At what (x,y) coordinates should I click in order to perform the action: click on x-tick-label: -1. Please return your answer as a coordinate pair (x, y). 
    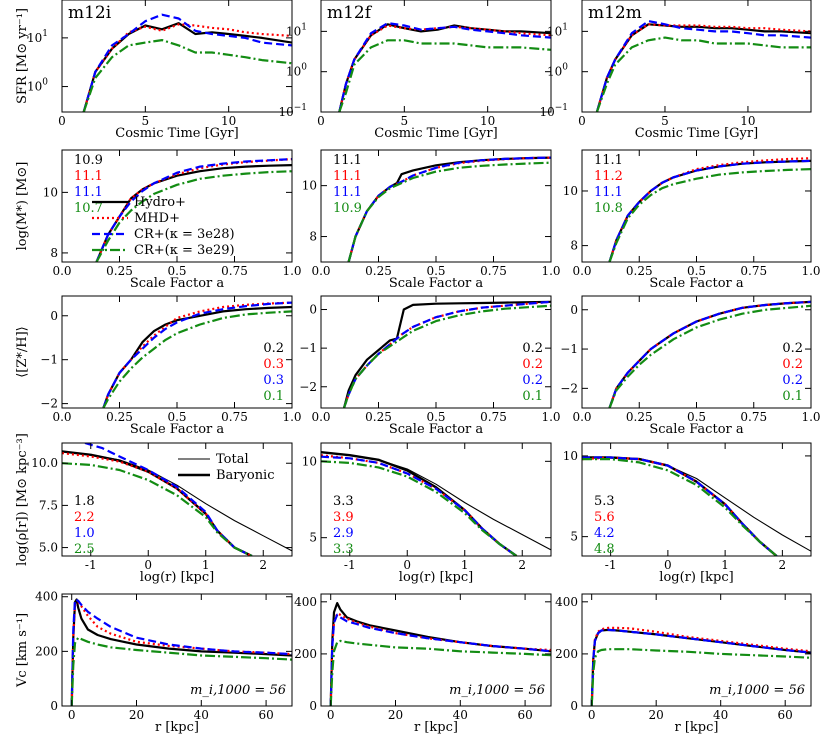
    Looking at the image, I should click on (611, 565).